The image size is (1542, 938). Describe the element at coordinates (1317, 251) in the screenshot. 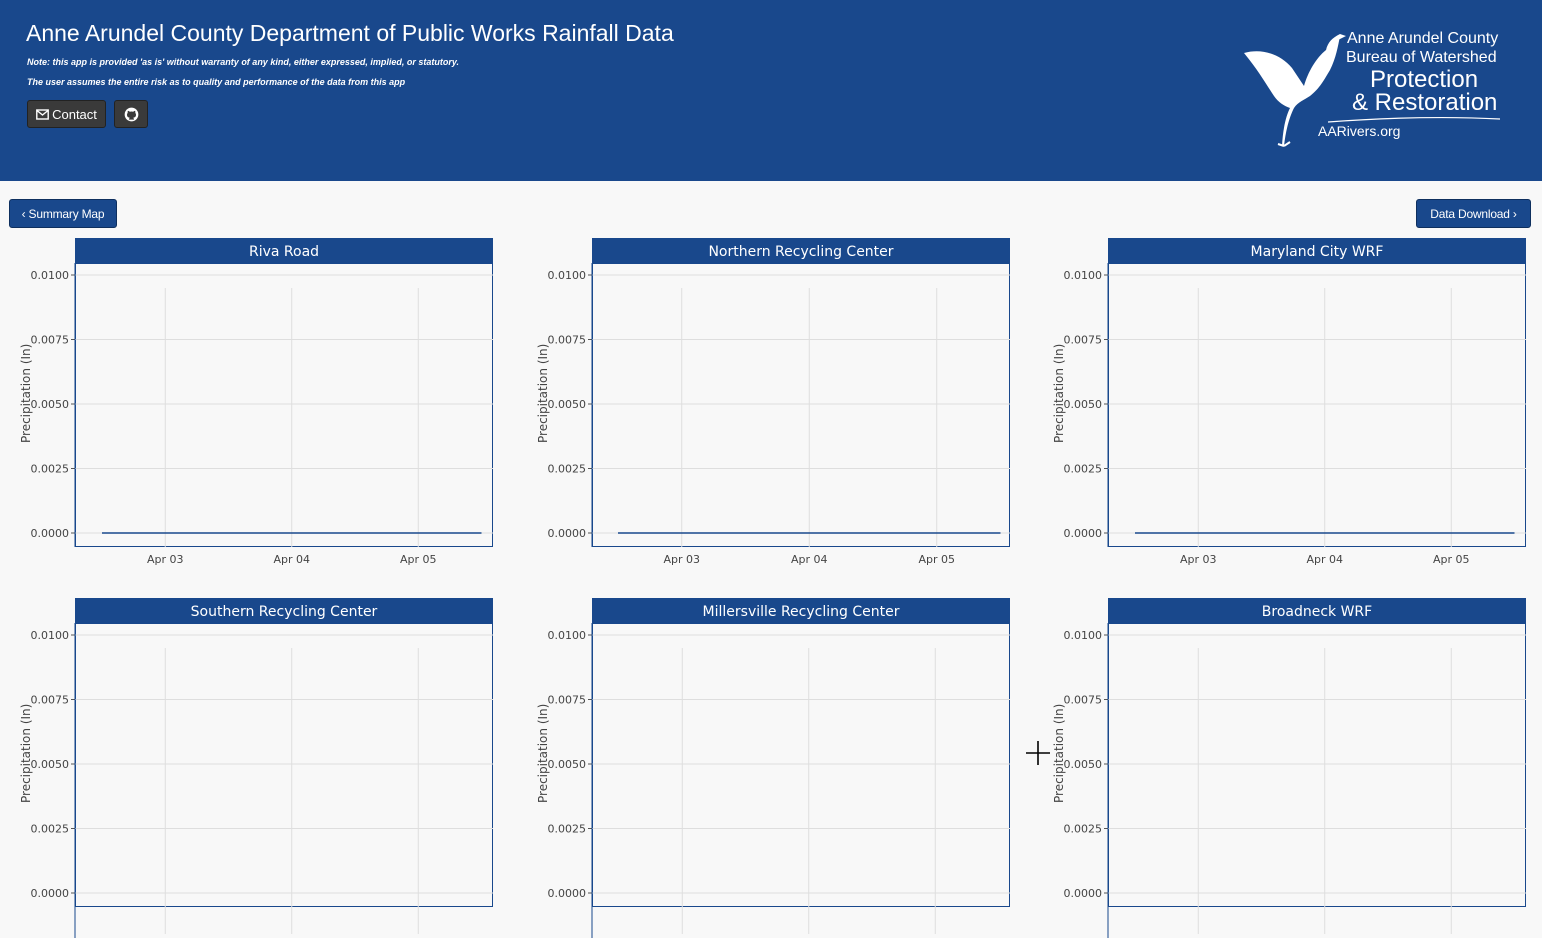

I see `chart-title: Maryland City WRF` at that location.